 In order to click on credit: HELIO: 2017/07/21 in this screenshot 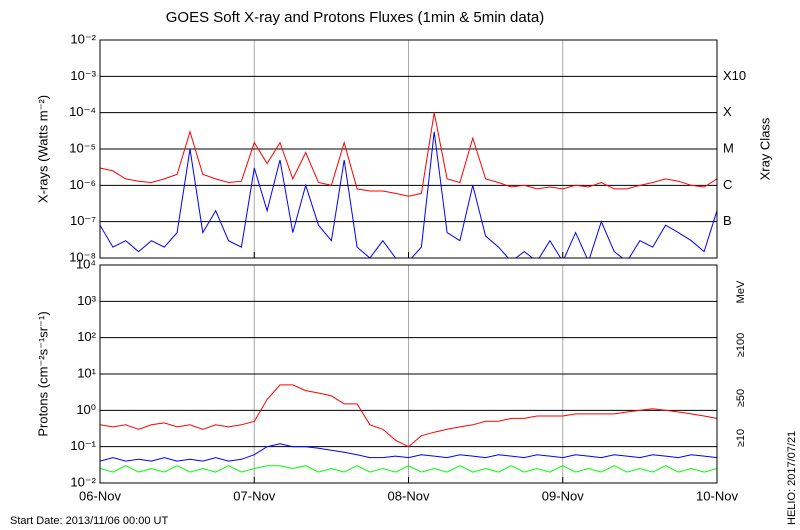, I will do `click(792, 478)`.